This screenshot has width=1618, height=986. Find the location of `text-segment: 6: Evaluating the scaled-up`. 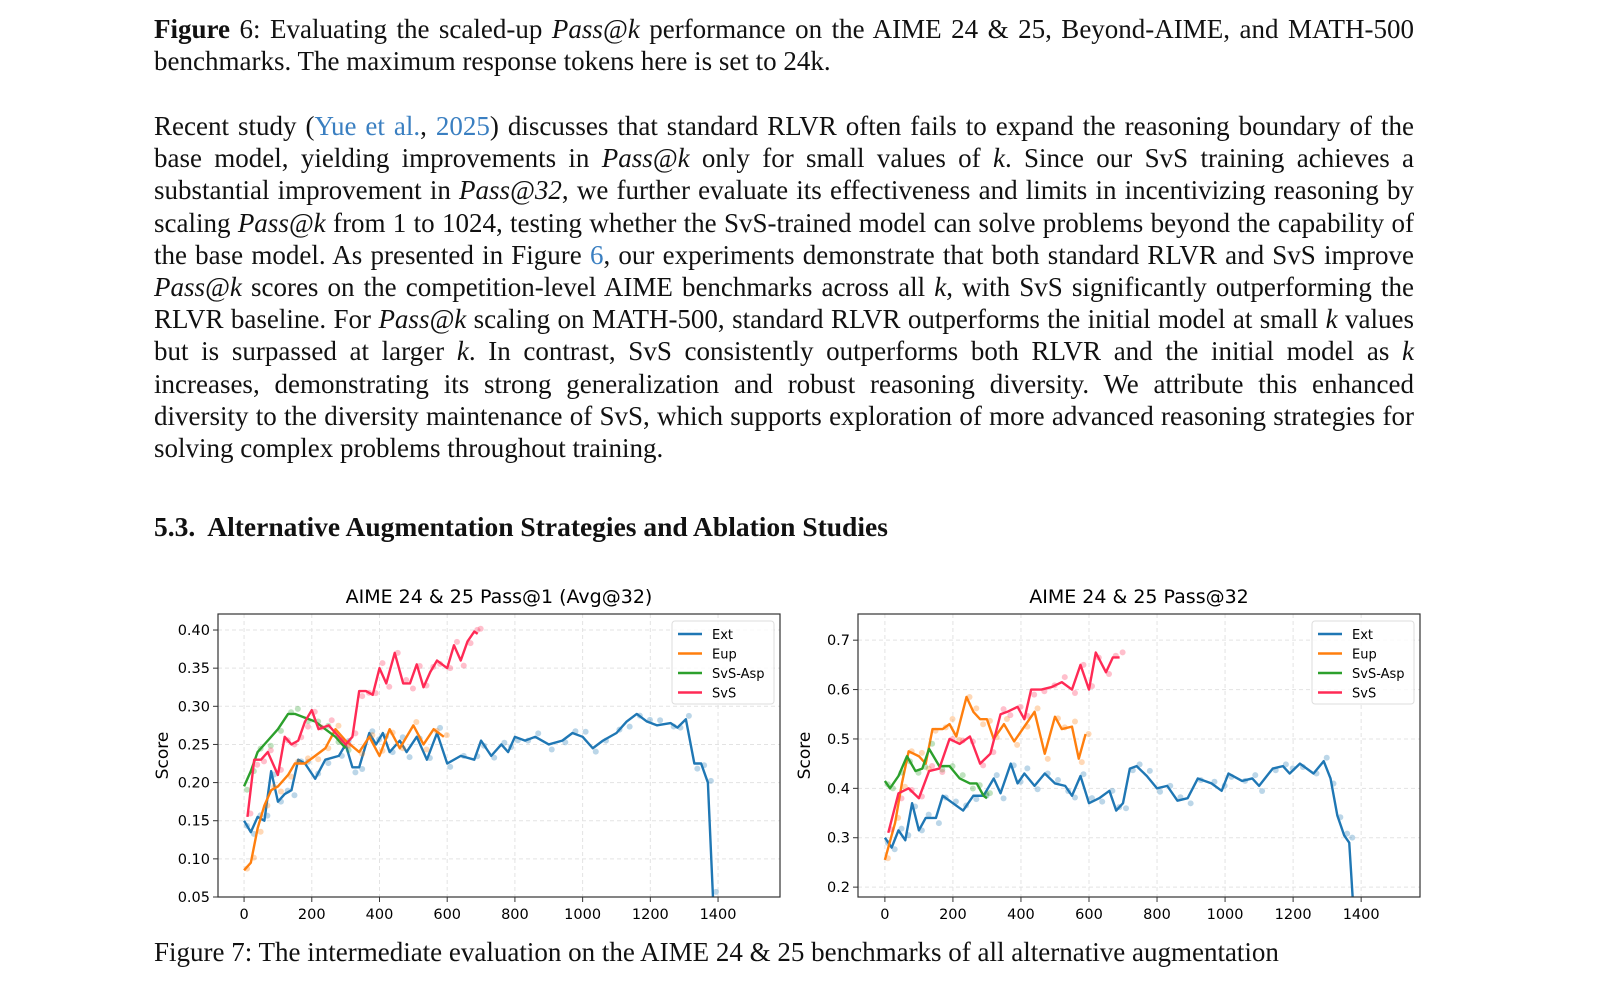

text-segment: 6: Evaluating the scaled-up is located at coordinates (391, 29).